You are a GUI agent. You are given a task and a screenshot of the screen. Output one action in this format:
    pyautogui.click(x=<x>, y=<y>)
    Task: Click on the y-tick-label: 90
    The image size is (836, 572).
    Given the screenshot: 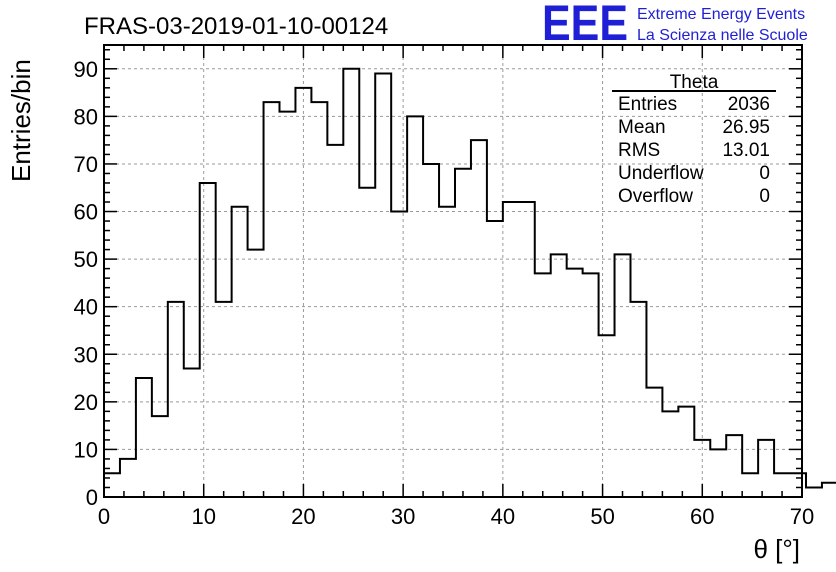 What is the action you would take?
    pyautogui.click(x=86, y=69)
    